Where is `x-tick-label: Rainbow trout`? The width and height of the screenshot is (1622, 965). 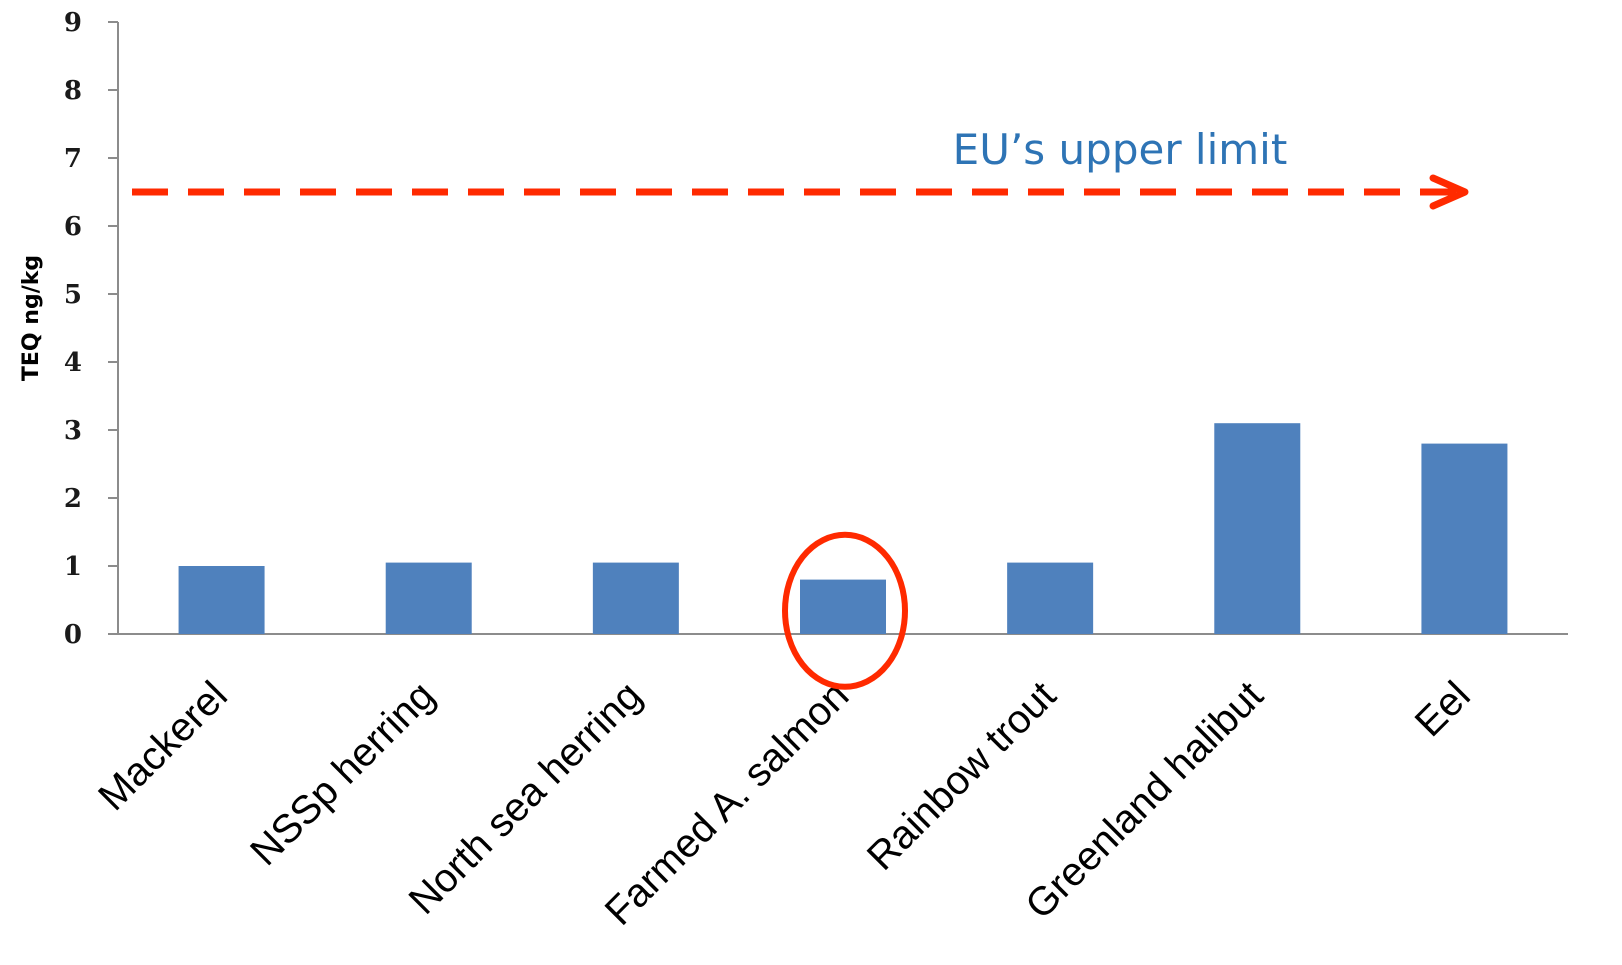
x-tick-label: Rainbow trout is located at coordinates (962, 776).